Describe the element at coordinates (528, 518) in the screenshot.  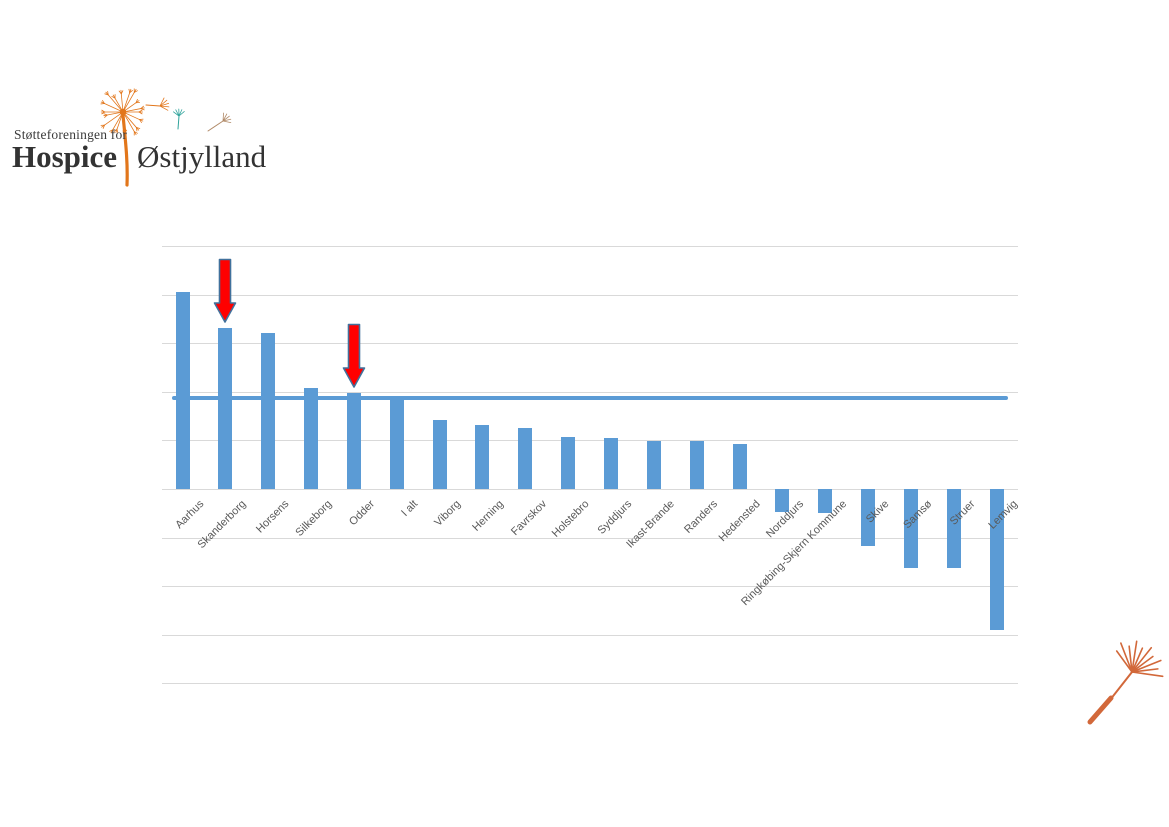
I see `category-label: Favrskov` at that location.